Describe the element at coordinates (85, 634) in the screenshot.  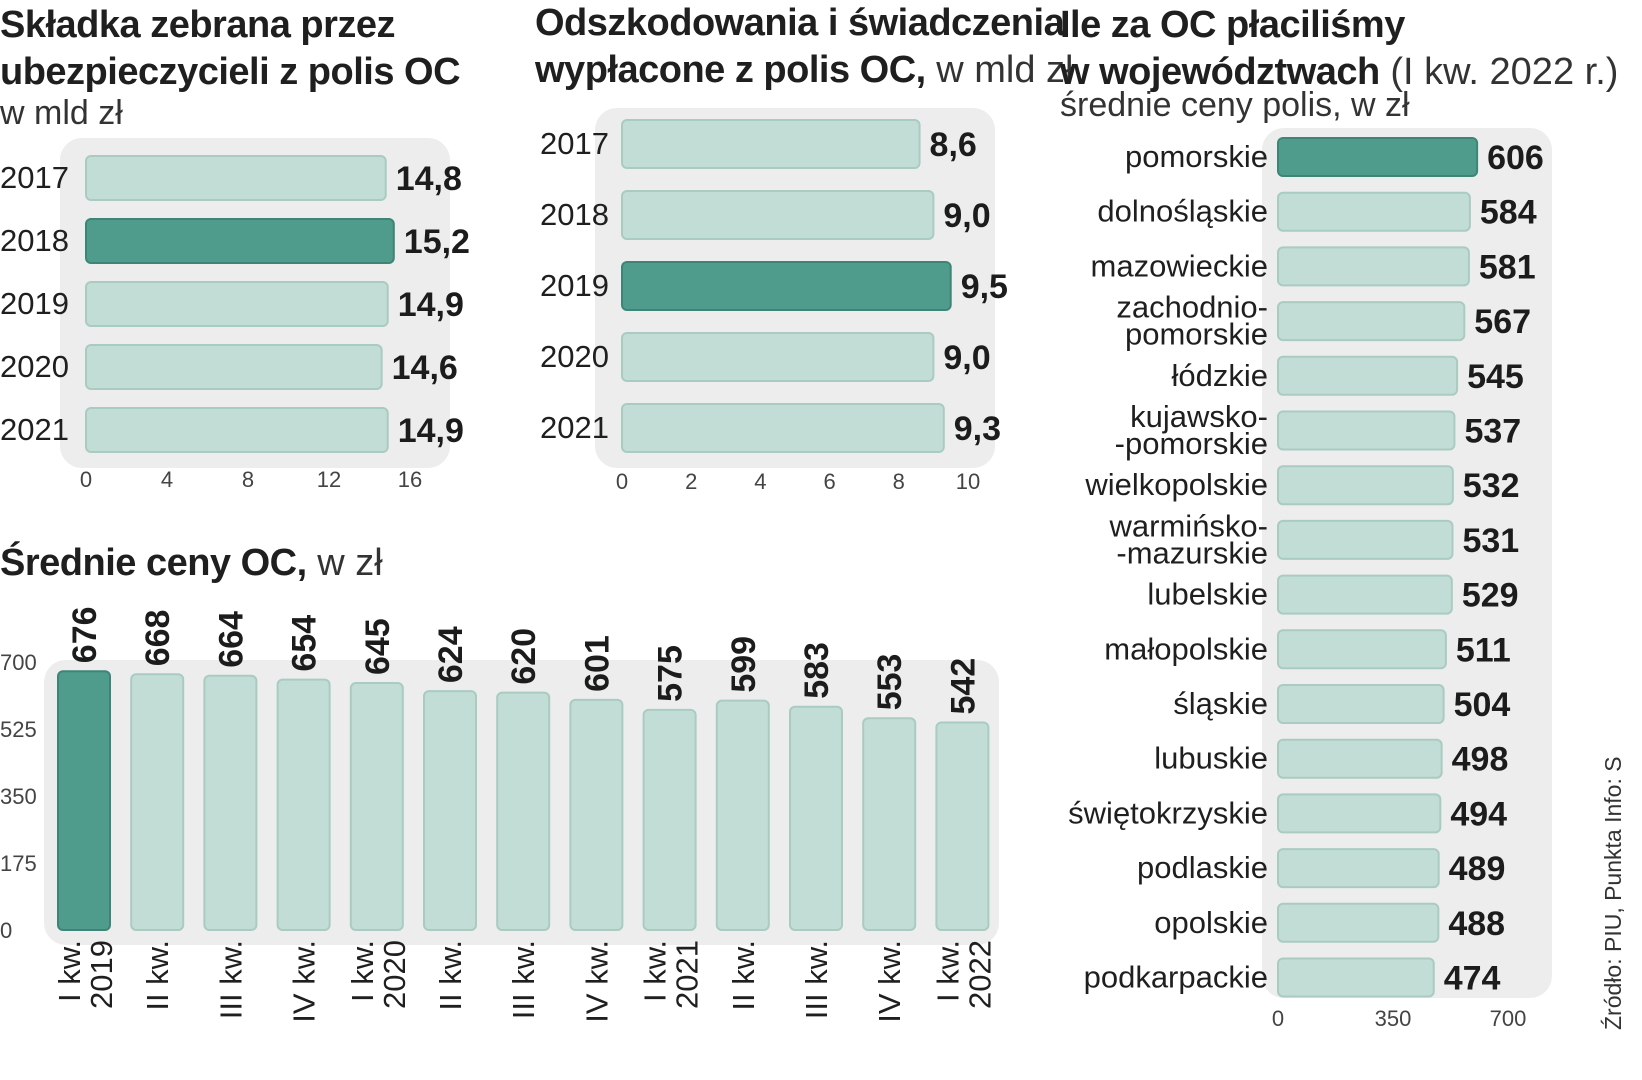
I see `avg-price-value-label: 676` at that location.